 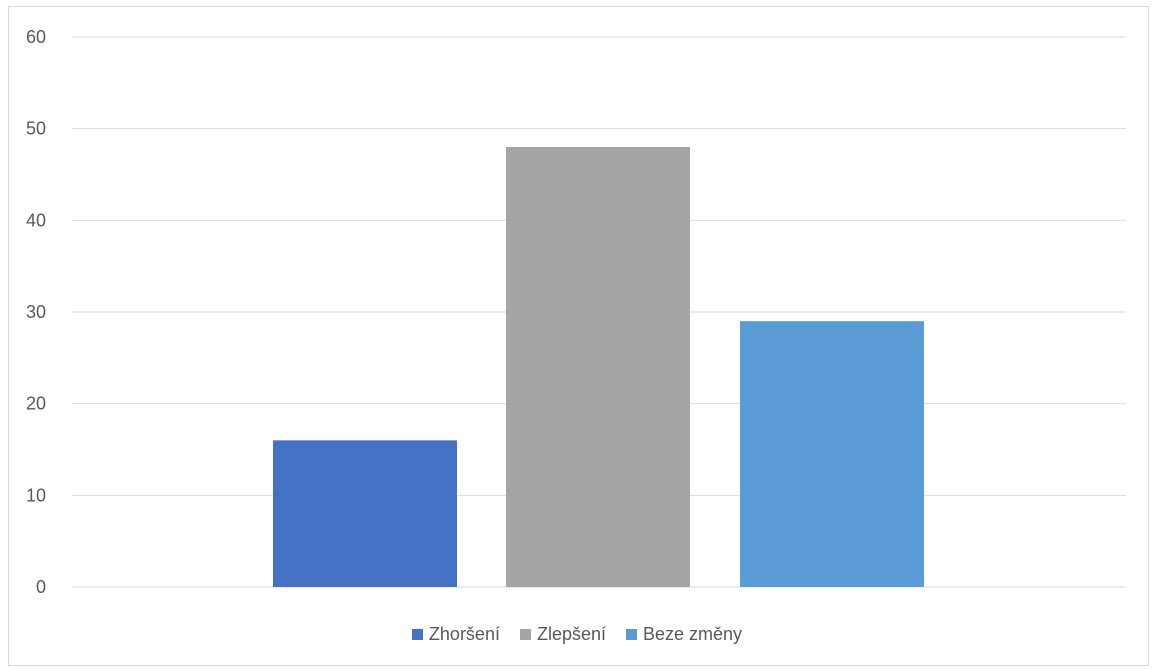 I want to click on bar-beze-změny, so click(x=832, y=454).